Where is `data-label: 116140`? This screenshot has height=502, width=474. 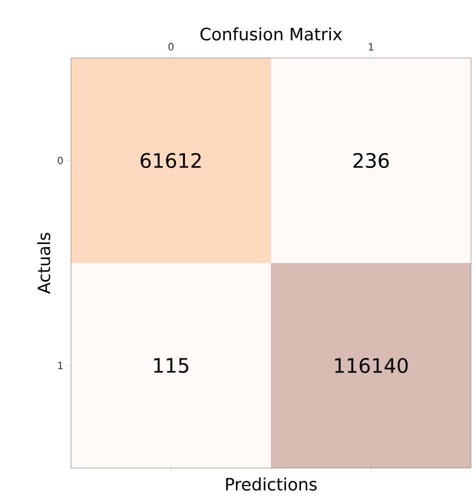 data-label: 116140 is located at coordinates (371, 366).